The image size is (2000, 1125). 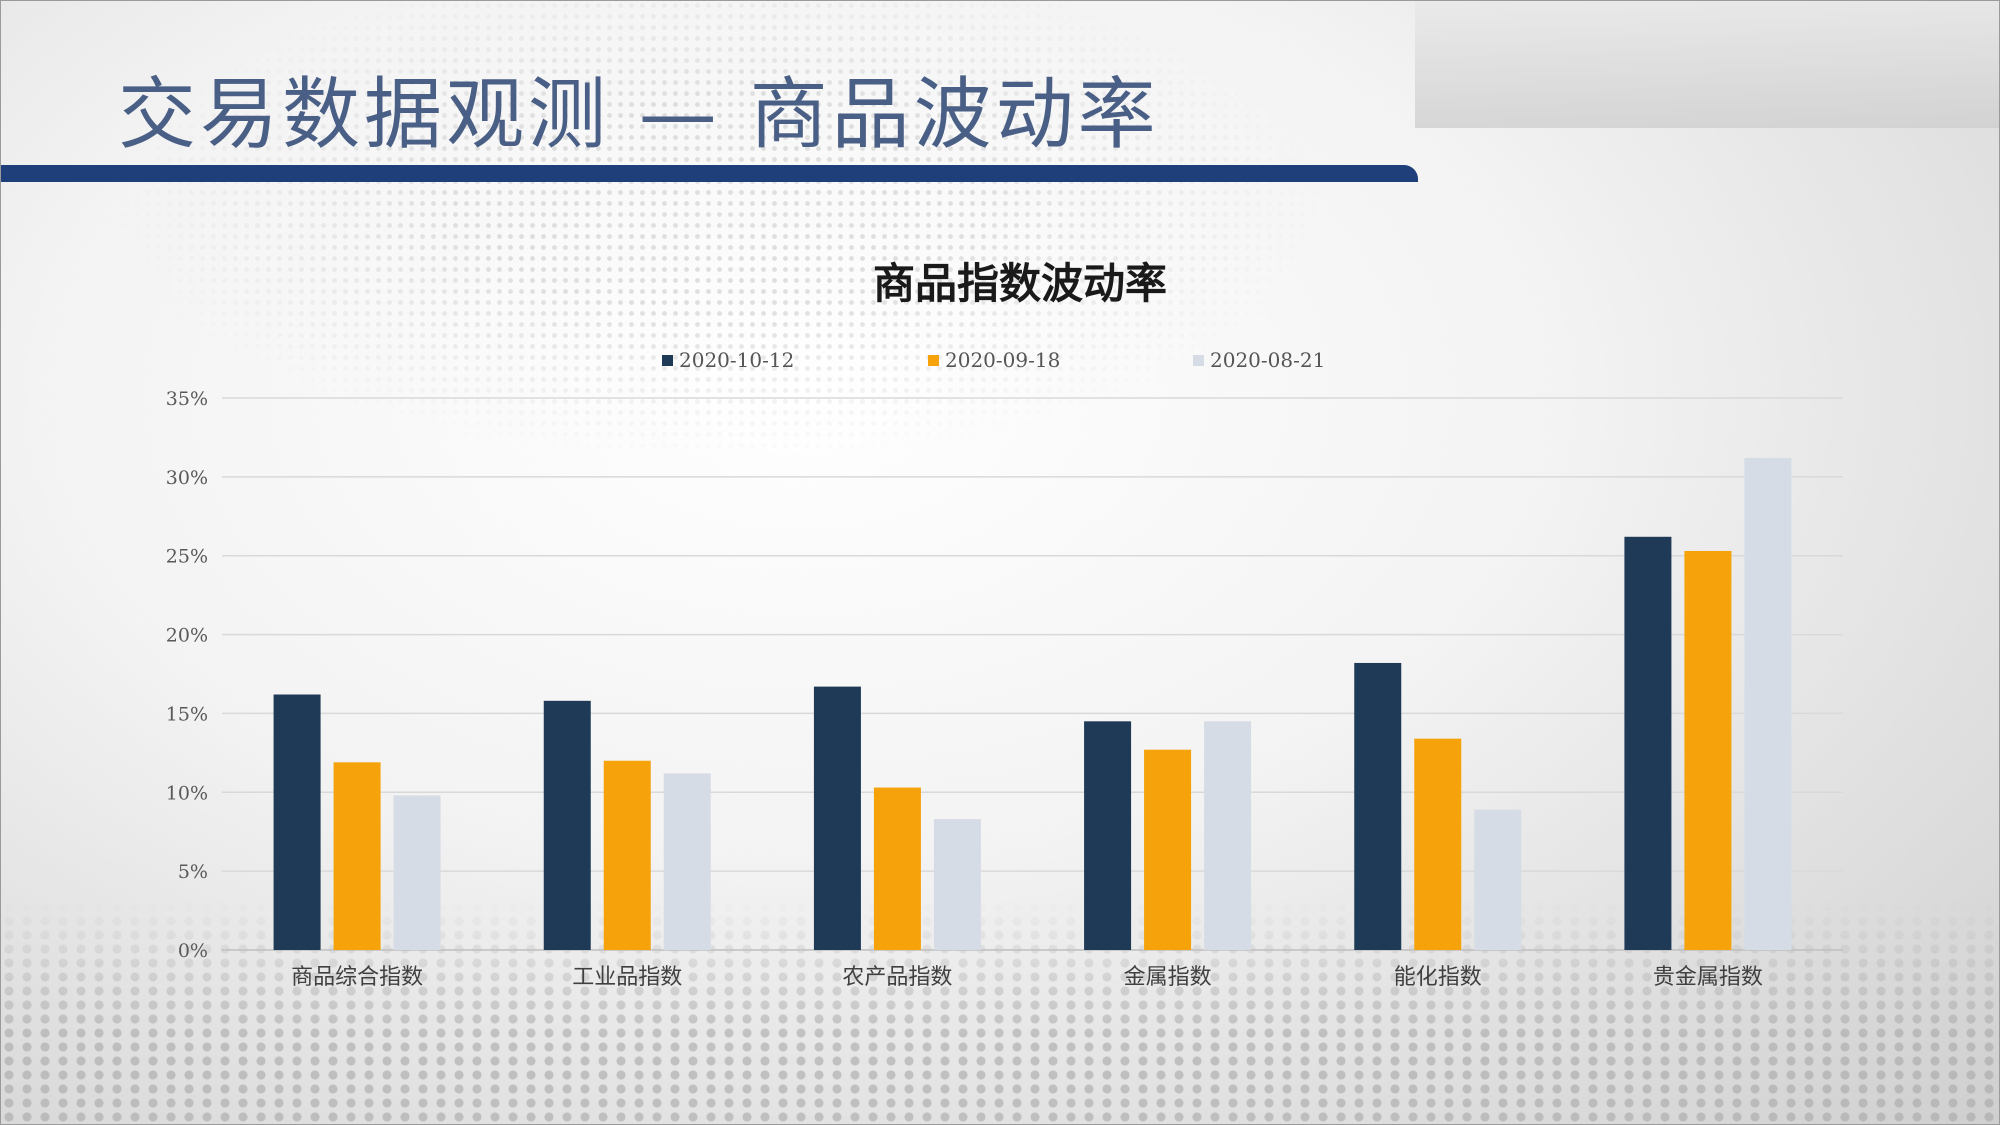 I want to click on x-tick-label: 贵金属指数, so click(x=1708, y=977).